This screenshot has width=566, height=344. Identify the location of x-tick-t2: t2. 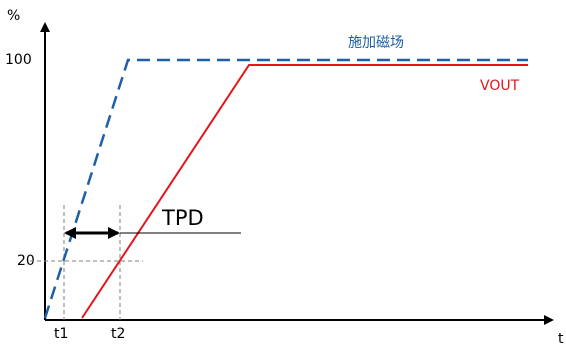
(118, 334).